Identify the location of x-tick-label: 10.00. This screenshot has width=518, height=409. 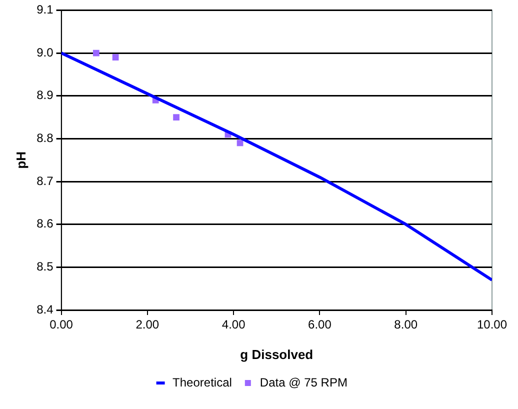
(492, 325).